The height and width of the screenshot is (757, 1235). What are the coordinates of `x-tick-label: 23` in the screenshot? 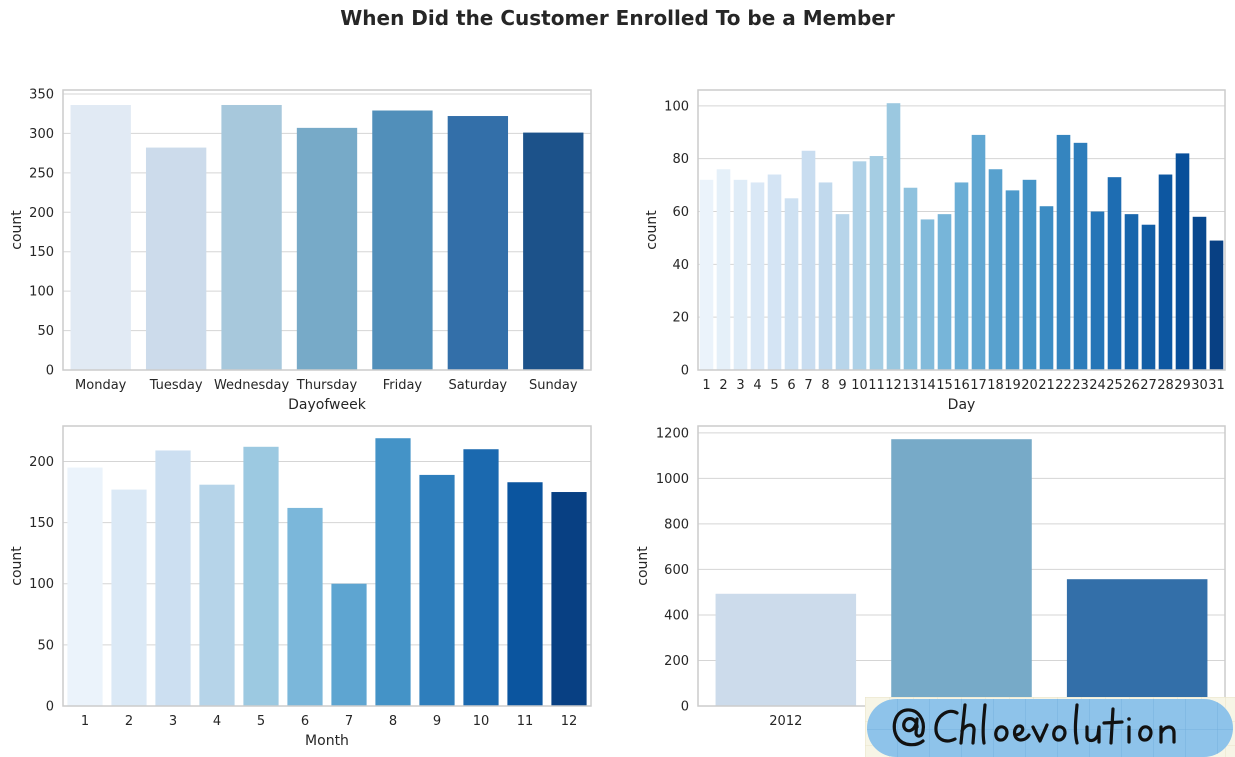 It's located at (1080, 385).